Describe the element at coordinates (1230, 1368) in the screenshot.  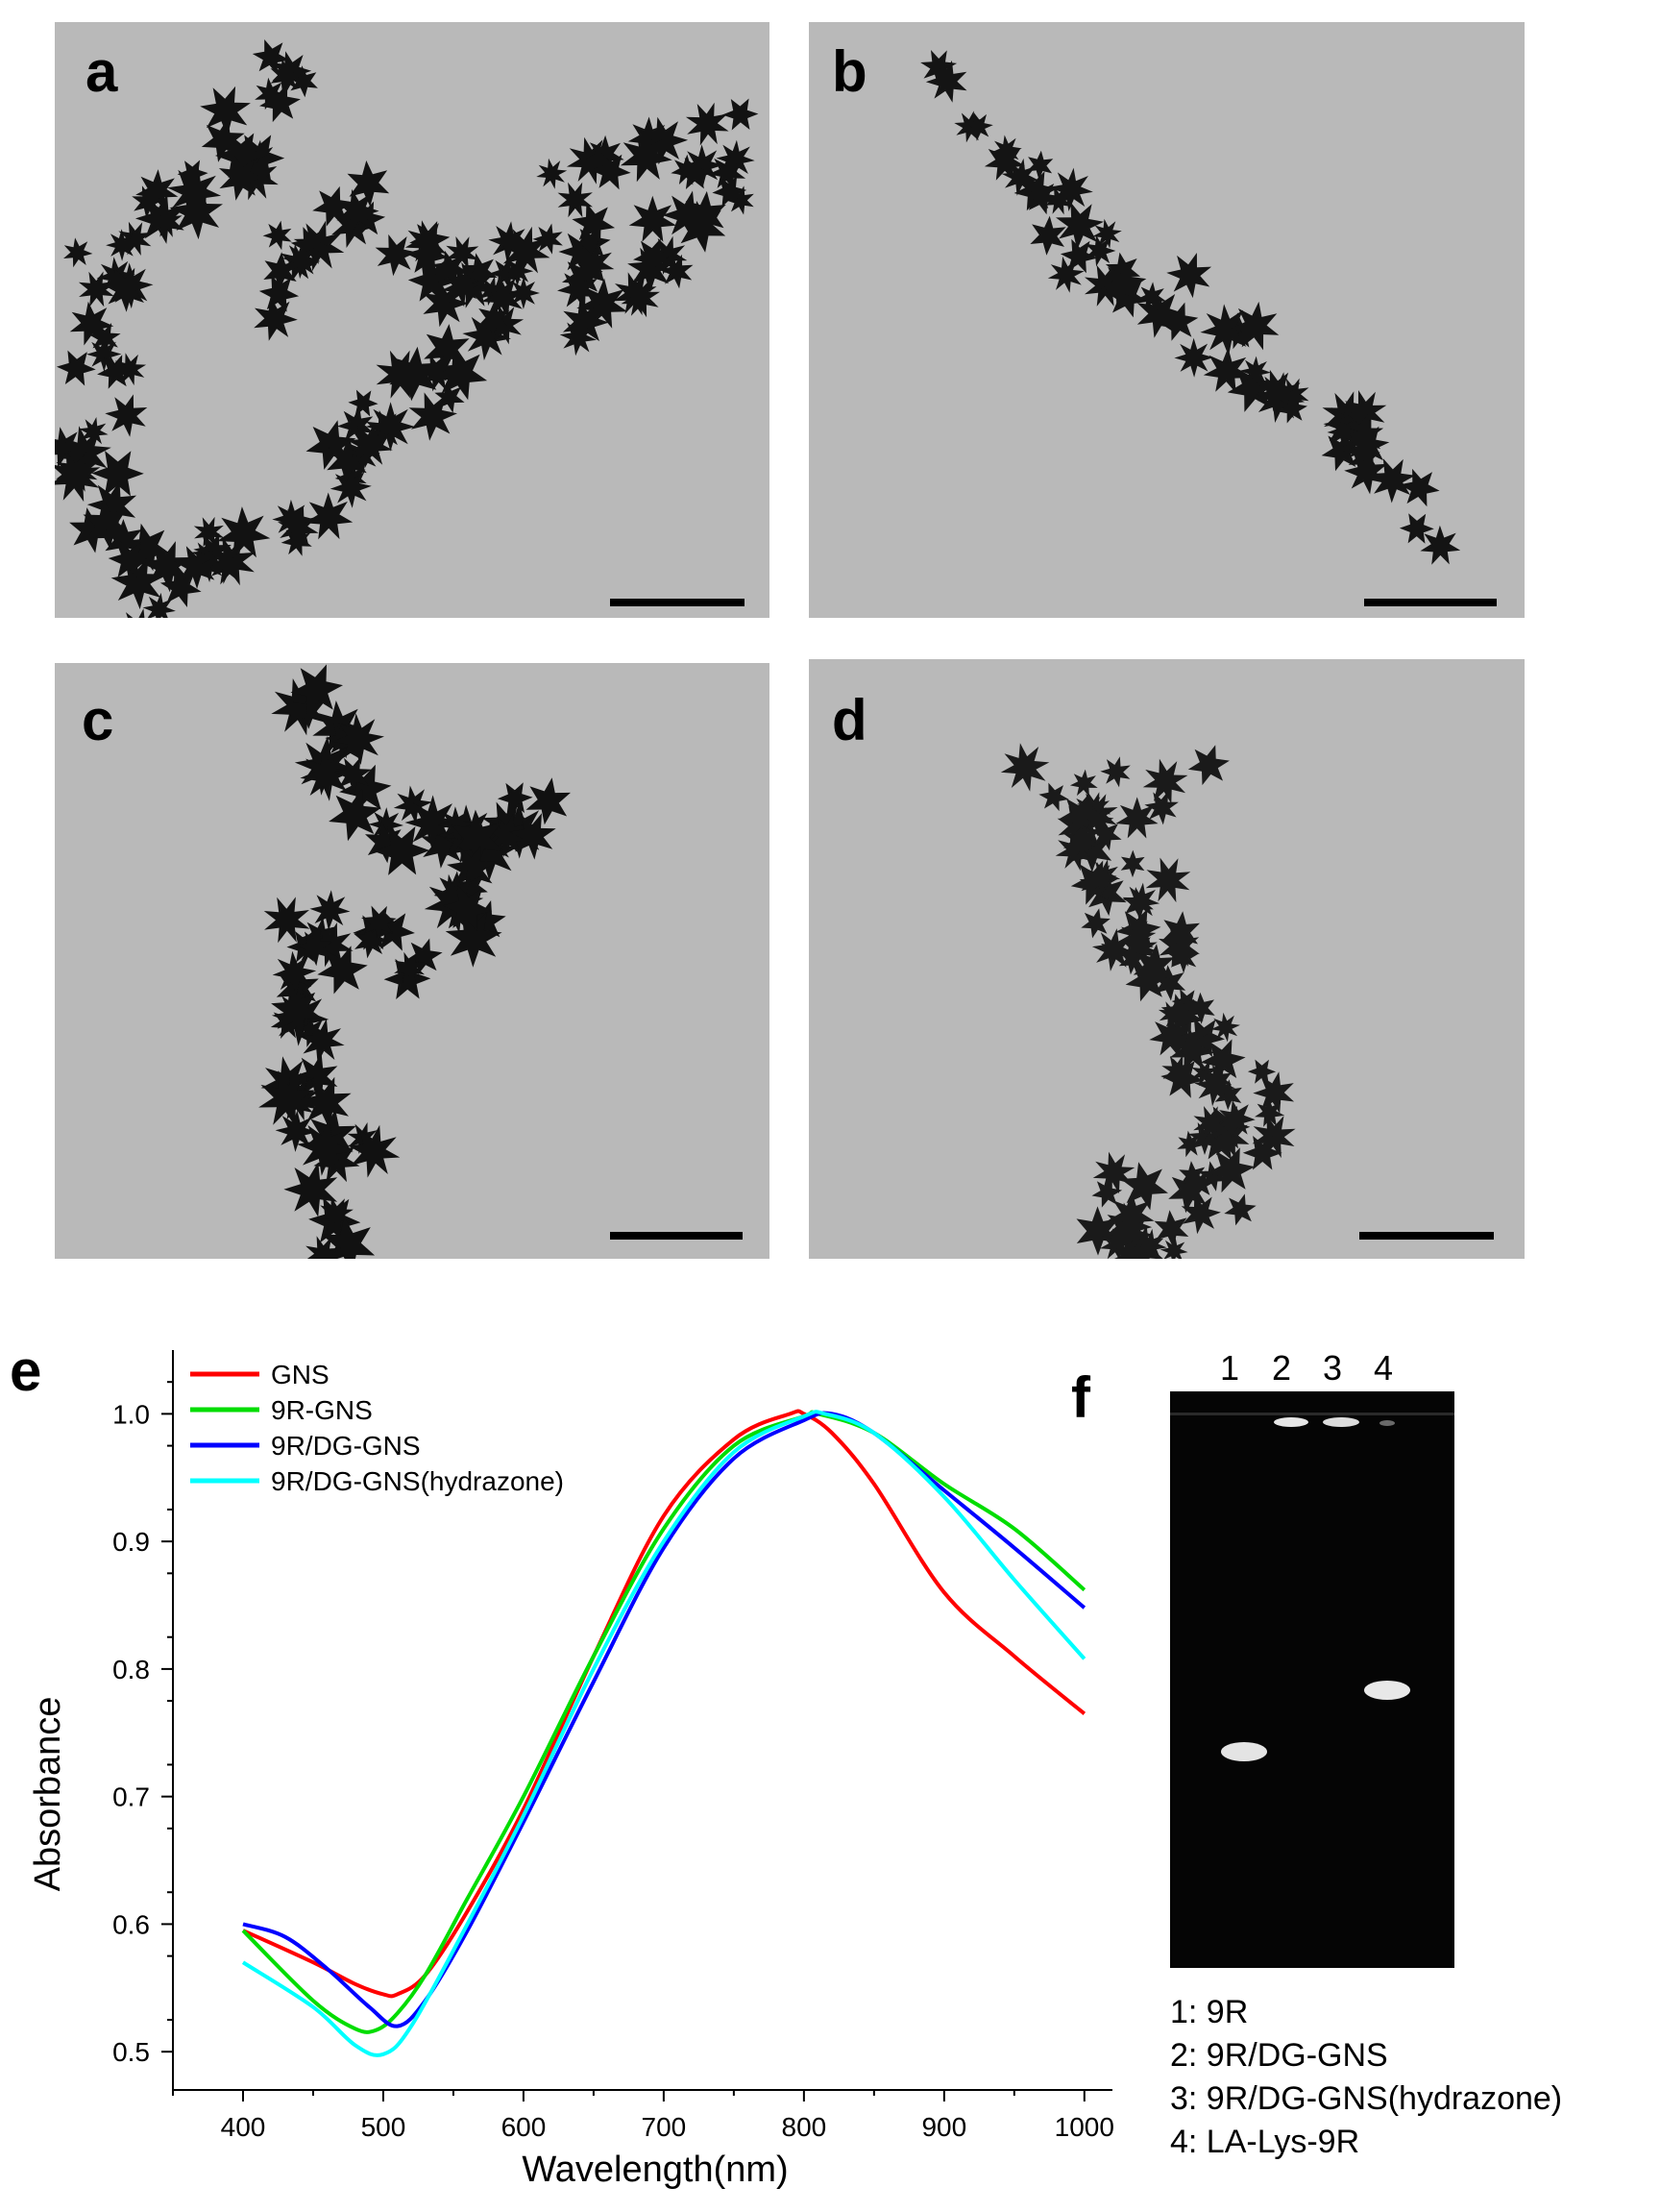
I see `lane-number-1: 1` at that location.